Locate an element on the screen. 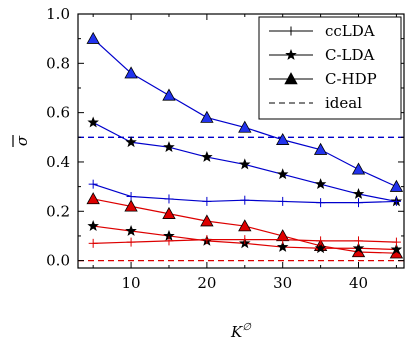 Image resolution: width=414 pixels, height=347 pixels. y-tick-label: 1.0 is located at coordinates (58, 14).